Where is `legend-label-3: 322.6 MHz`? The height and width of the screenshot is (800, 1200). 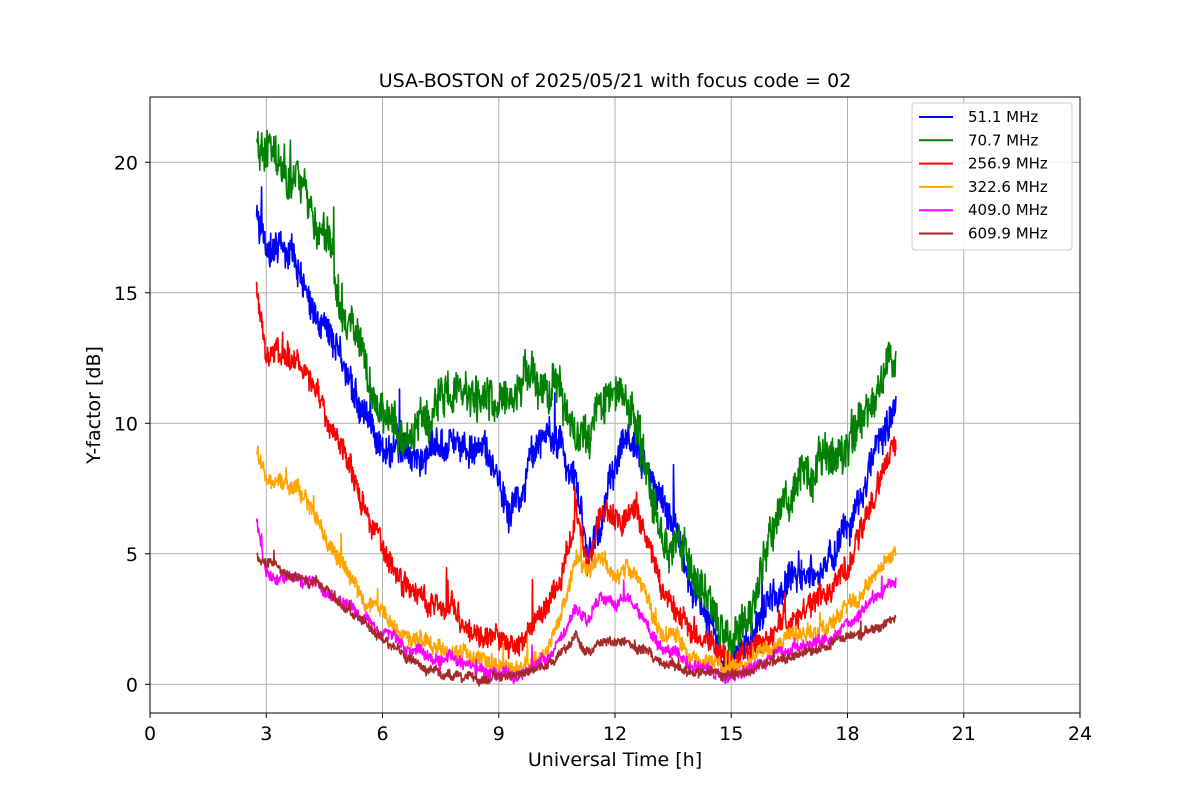
legend-label-3: 322.6 MHz is located at coordinates (1008, 187).